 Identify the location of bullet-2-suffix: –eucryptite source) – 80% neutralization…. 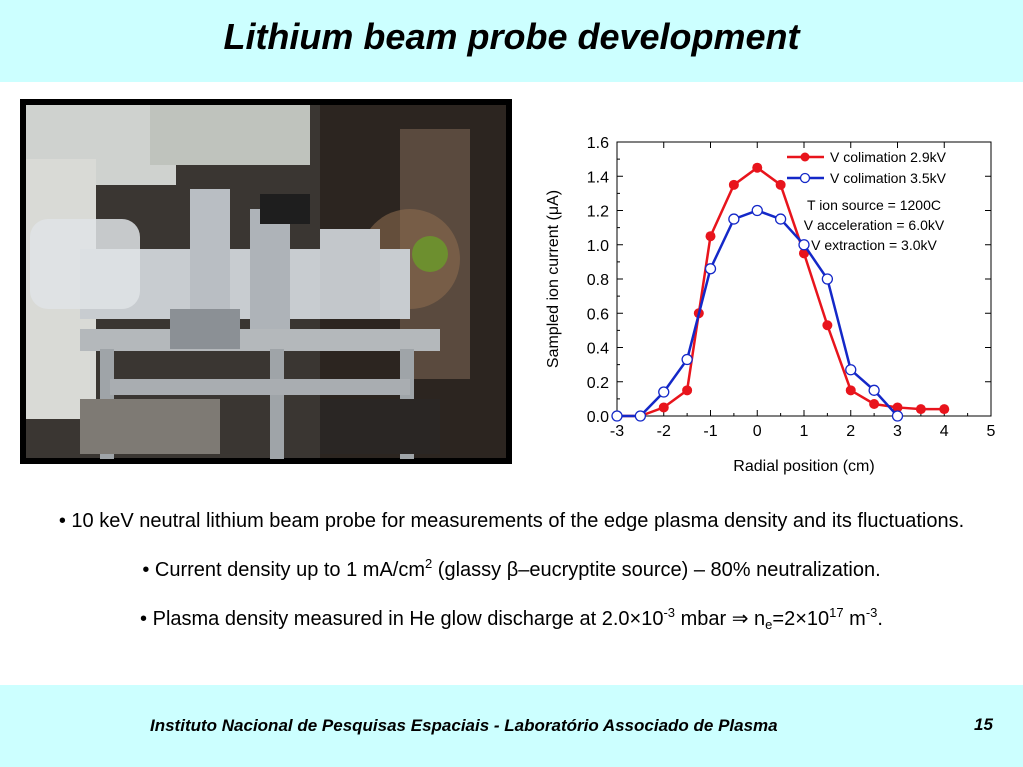
(699, 570).